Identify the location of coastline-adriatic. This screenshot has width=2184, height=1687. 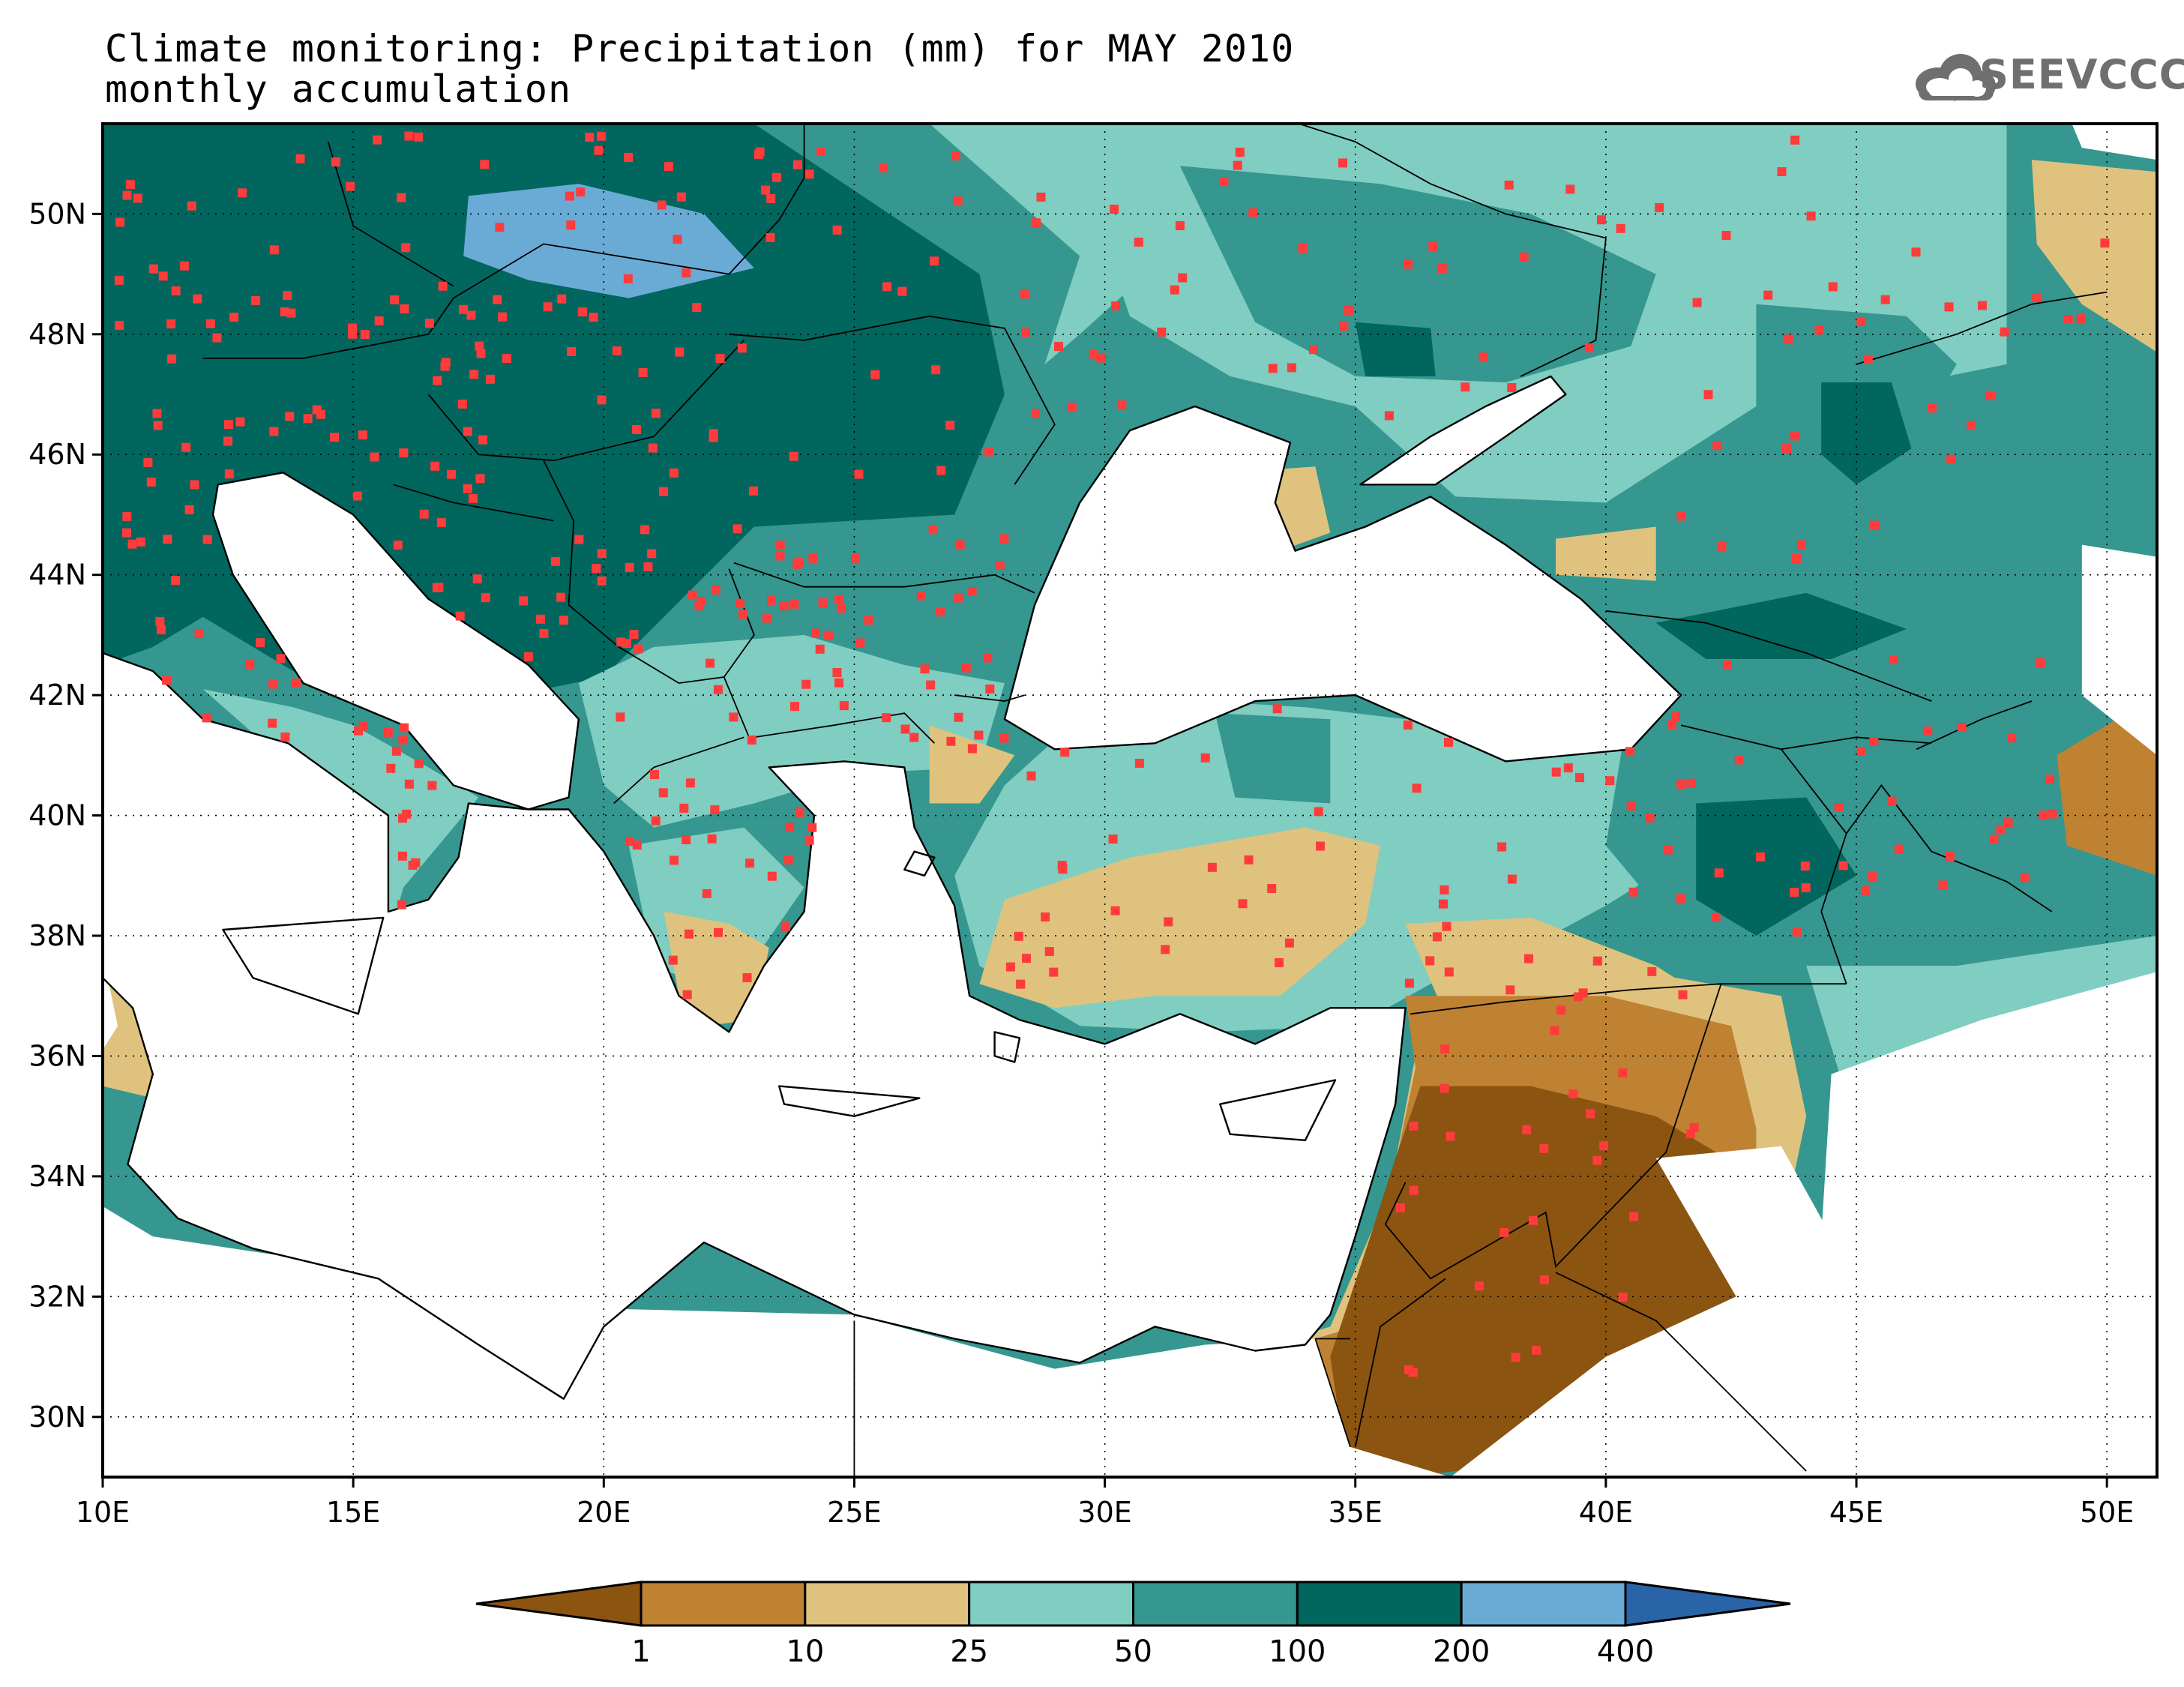
(395, 641).